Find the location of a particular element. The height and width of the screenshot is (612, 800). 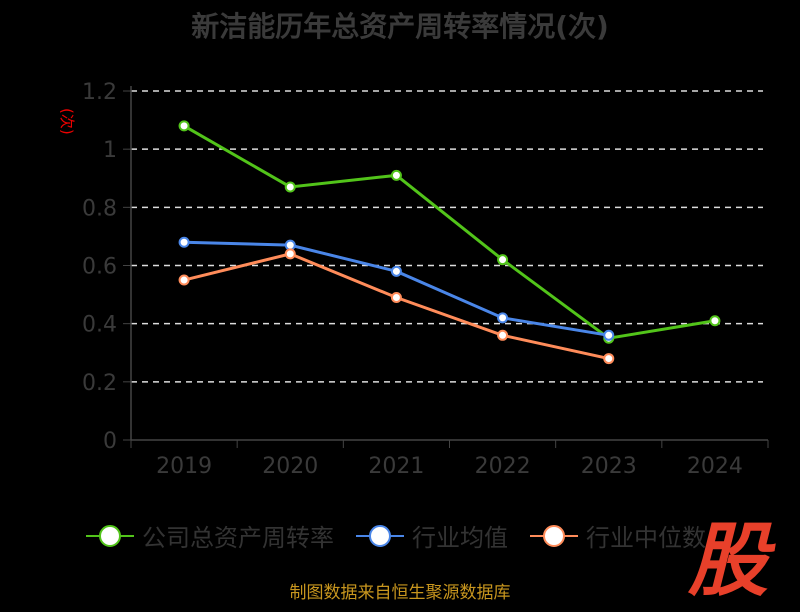

chart-title: 新洁能历年总资产周转率情况(次) is located at coordinates (400, 26).